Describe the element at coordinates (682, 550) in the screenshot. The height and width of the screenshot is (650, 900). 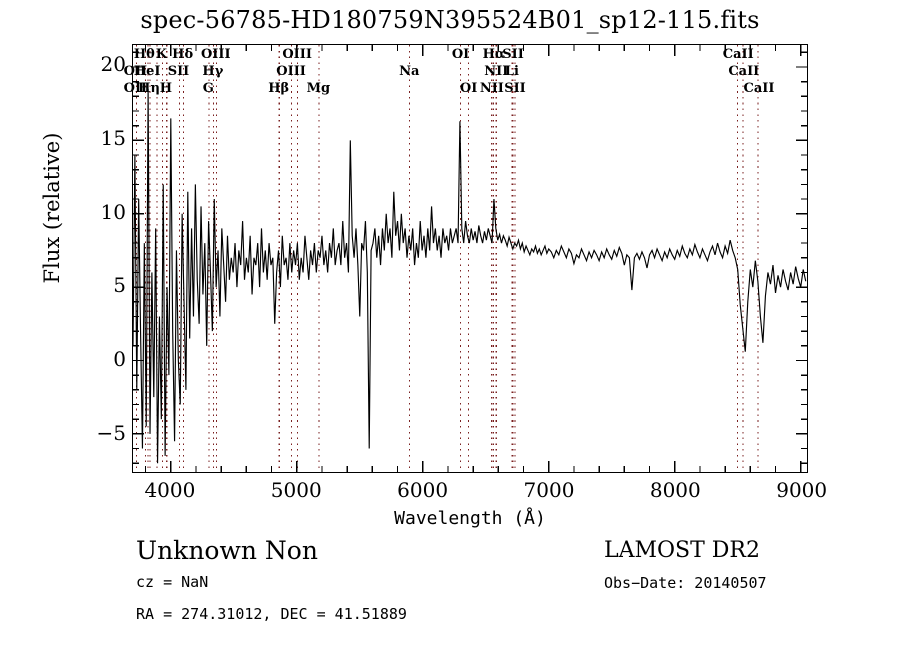
I see `survey-name: LAMOST DR2` at that location.